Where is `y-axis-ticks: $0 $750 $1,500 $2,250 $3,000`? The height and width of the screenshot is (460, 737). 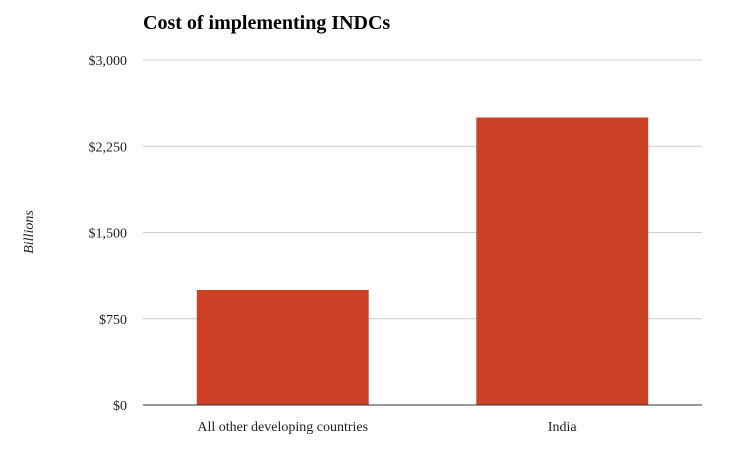
y-axis-ticks: $0 $750 $1,500 $2,250 $3,000 is located at coordinates (108, 234).